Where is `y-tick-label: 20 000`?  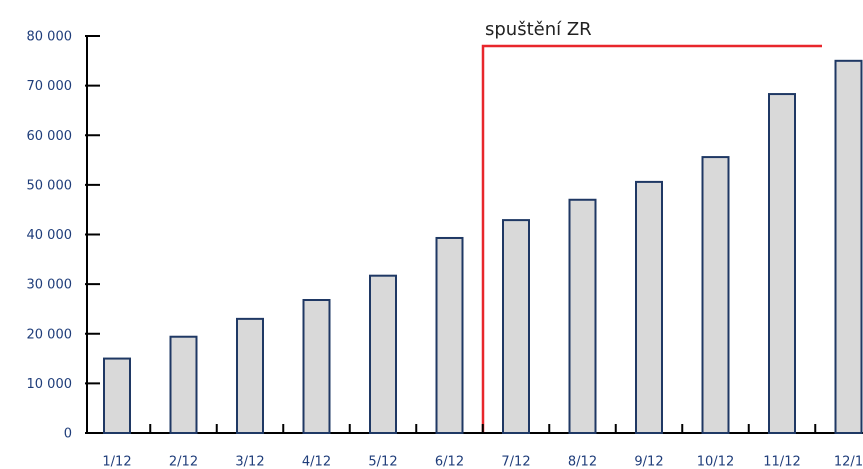 y-tick-label: 20 000 is located at coordinates (50, 334).